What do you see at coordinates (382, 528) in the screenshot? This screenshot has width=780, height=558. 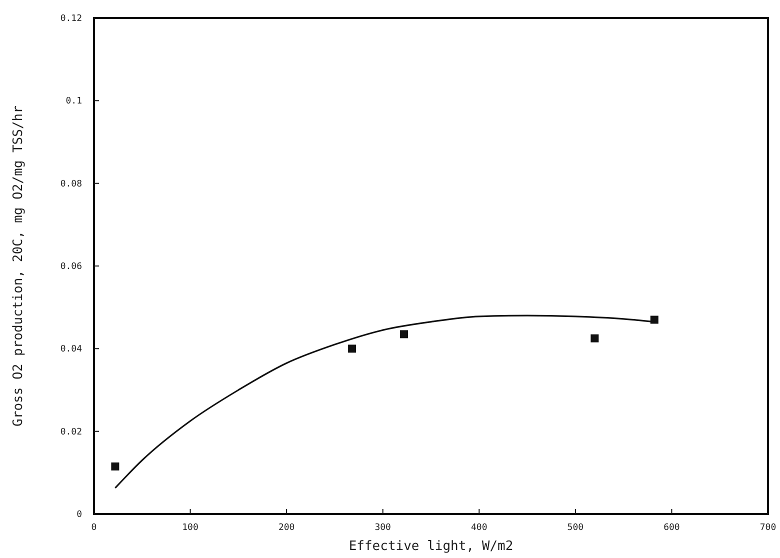 I see `x-tick-label: 300` at bounding box center [382, 528].